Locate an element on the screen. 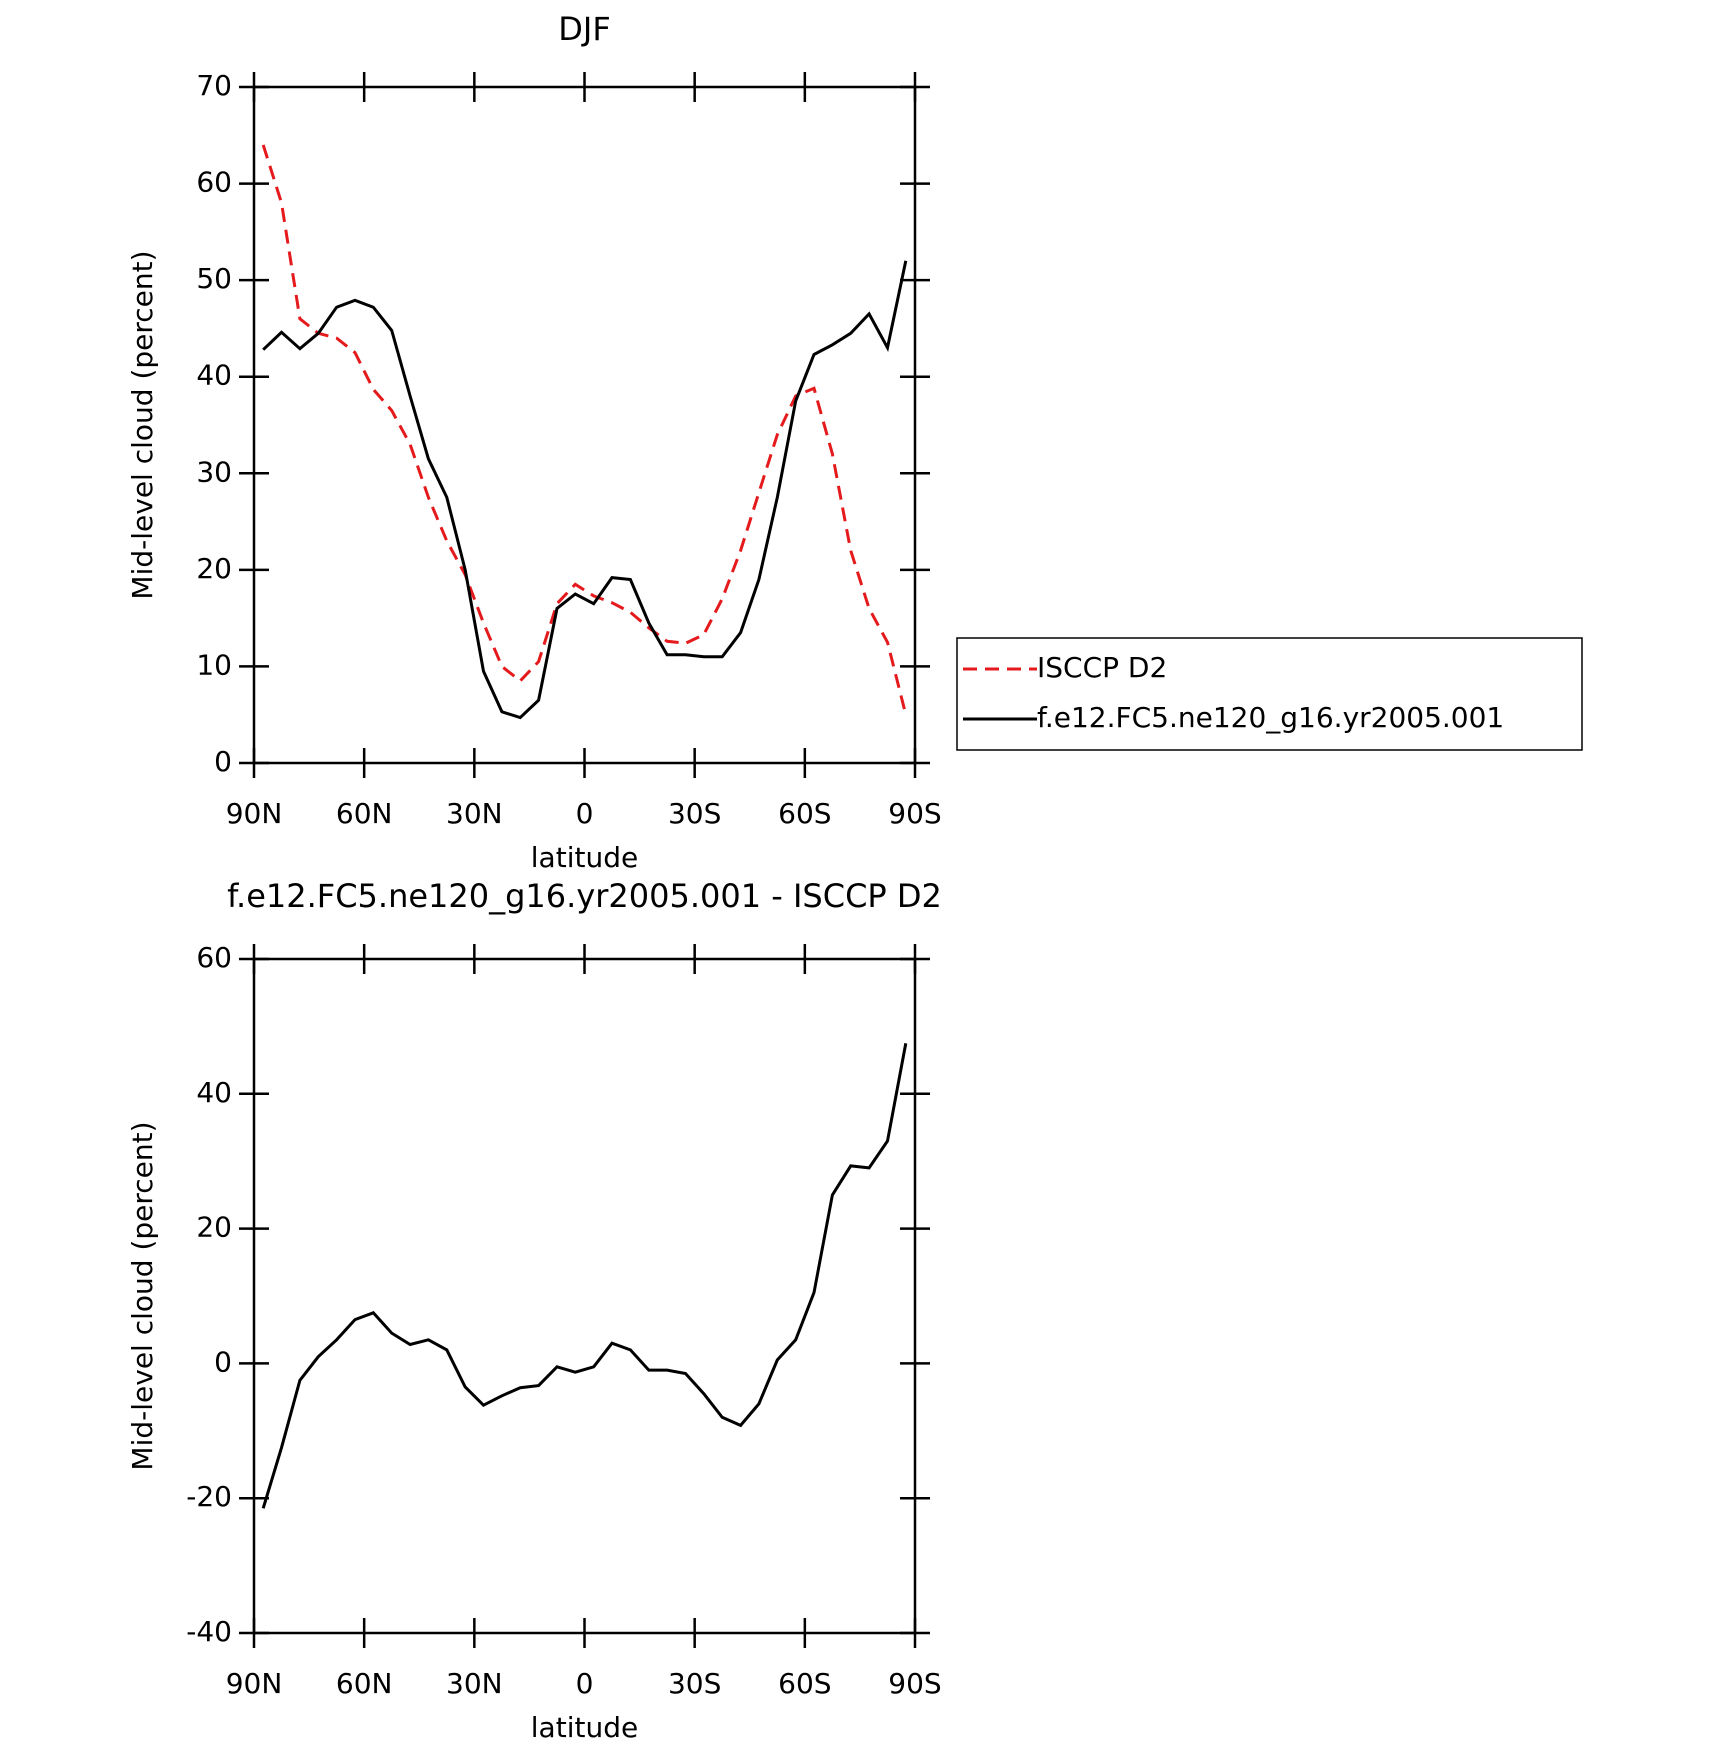  y-tick-label: 30 is located at coordinates (214, 471).